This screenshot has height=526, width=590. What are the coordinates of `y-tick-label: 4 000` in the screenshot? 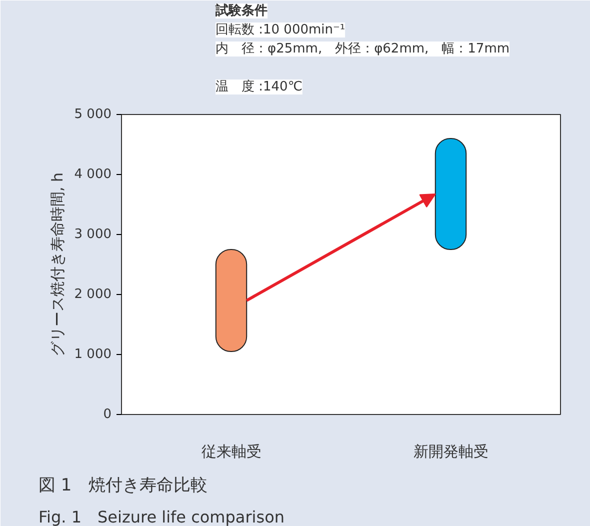 It's located at (93, 174).